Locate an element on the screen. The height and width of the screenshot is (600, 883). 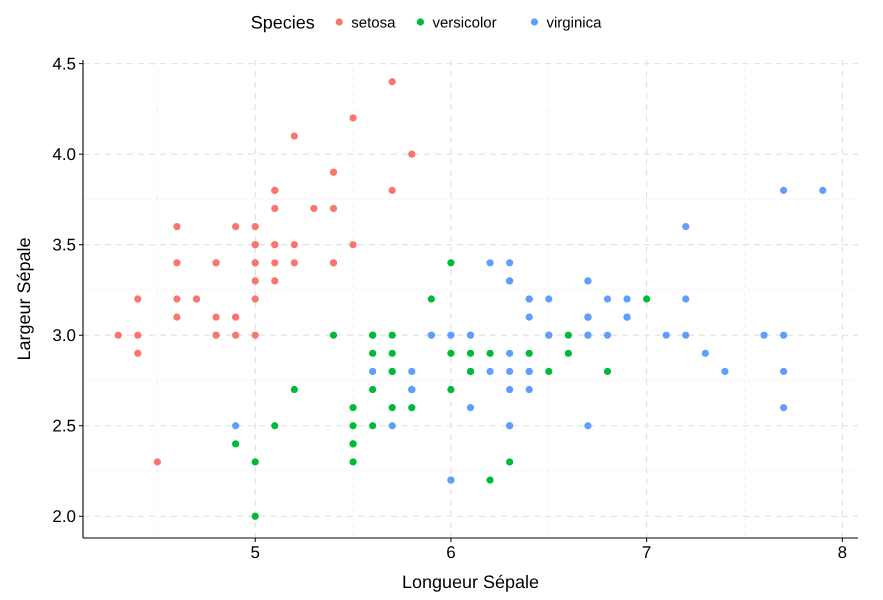
x-axis-title: Longueur Sépale is located at coordinates (471, 582).